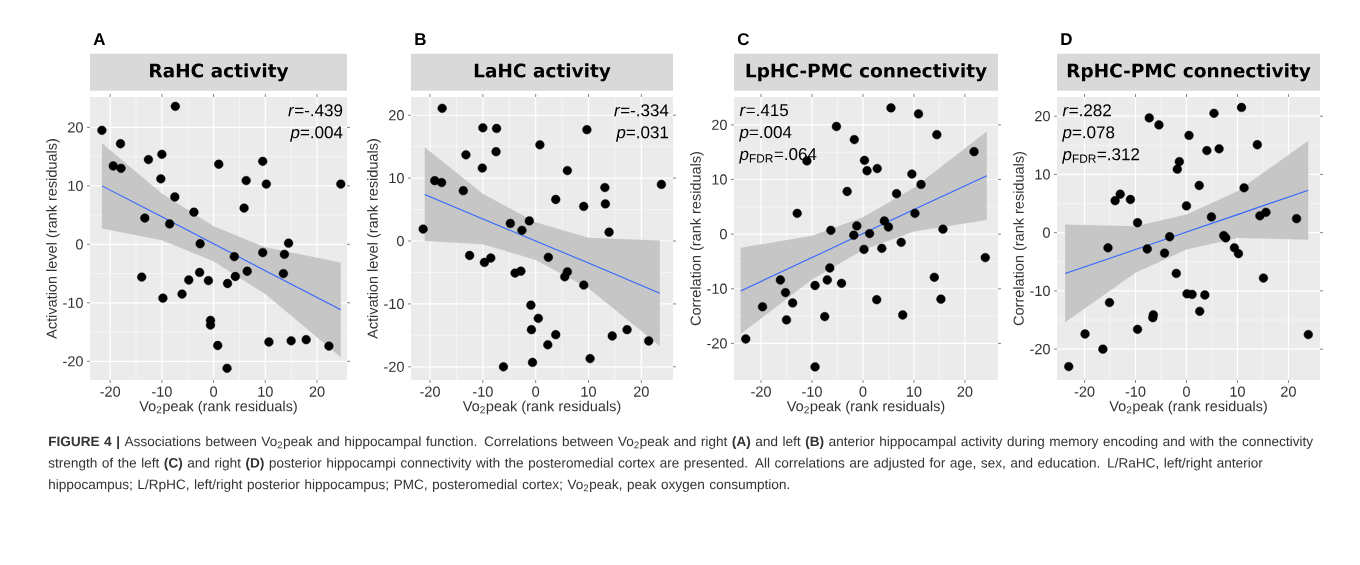 This screenshot has width=1360, height=565. I want to click on text: C, so click(743, 39).